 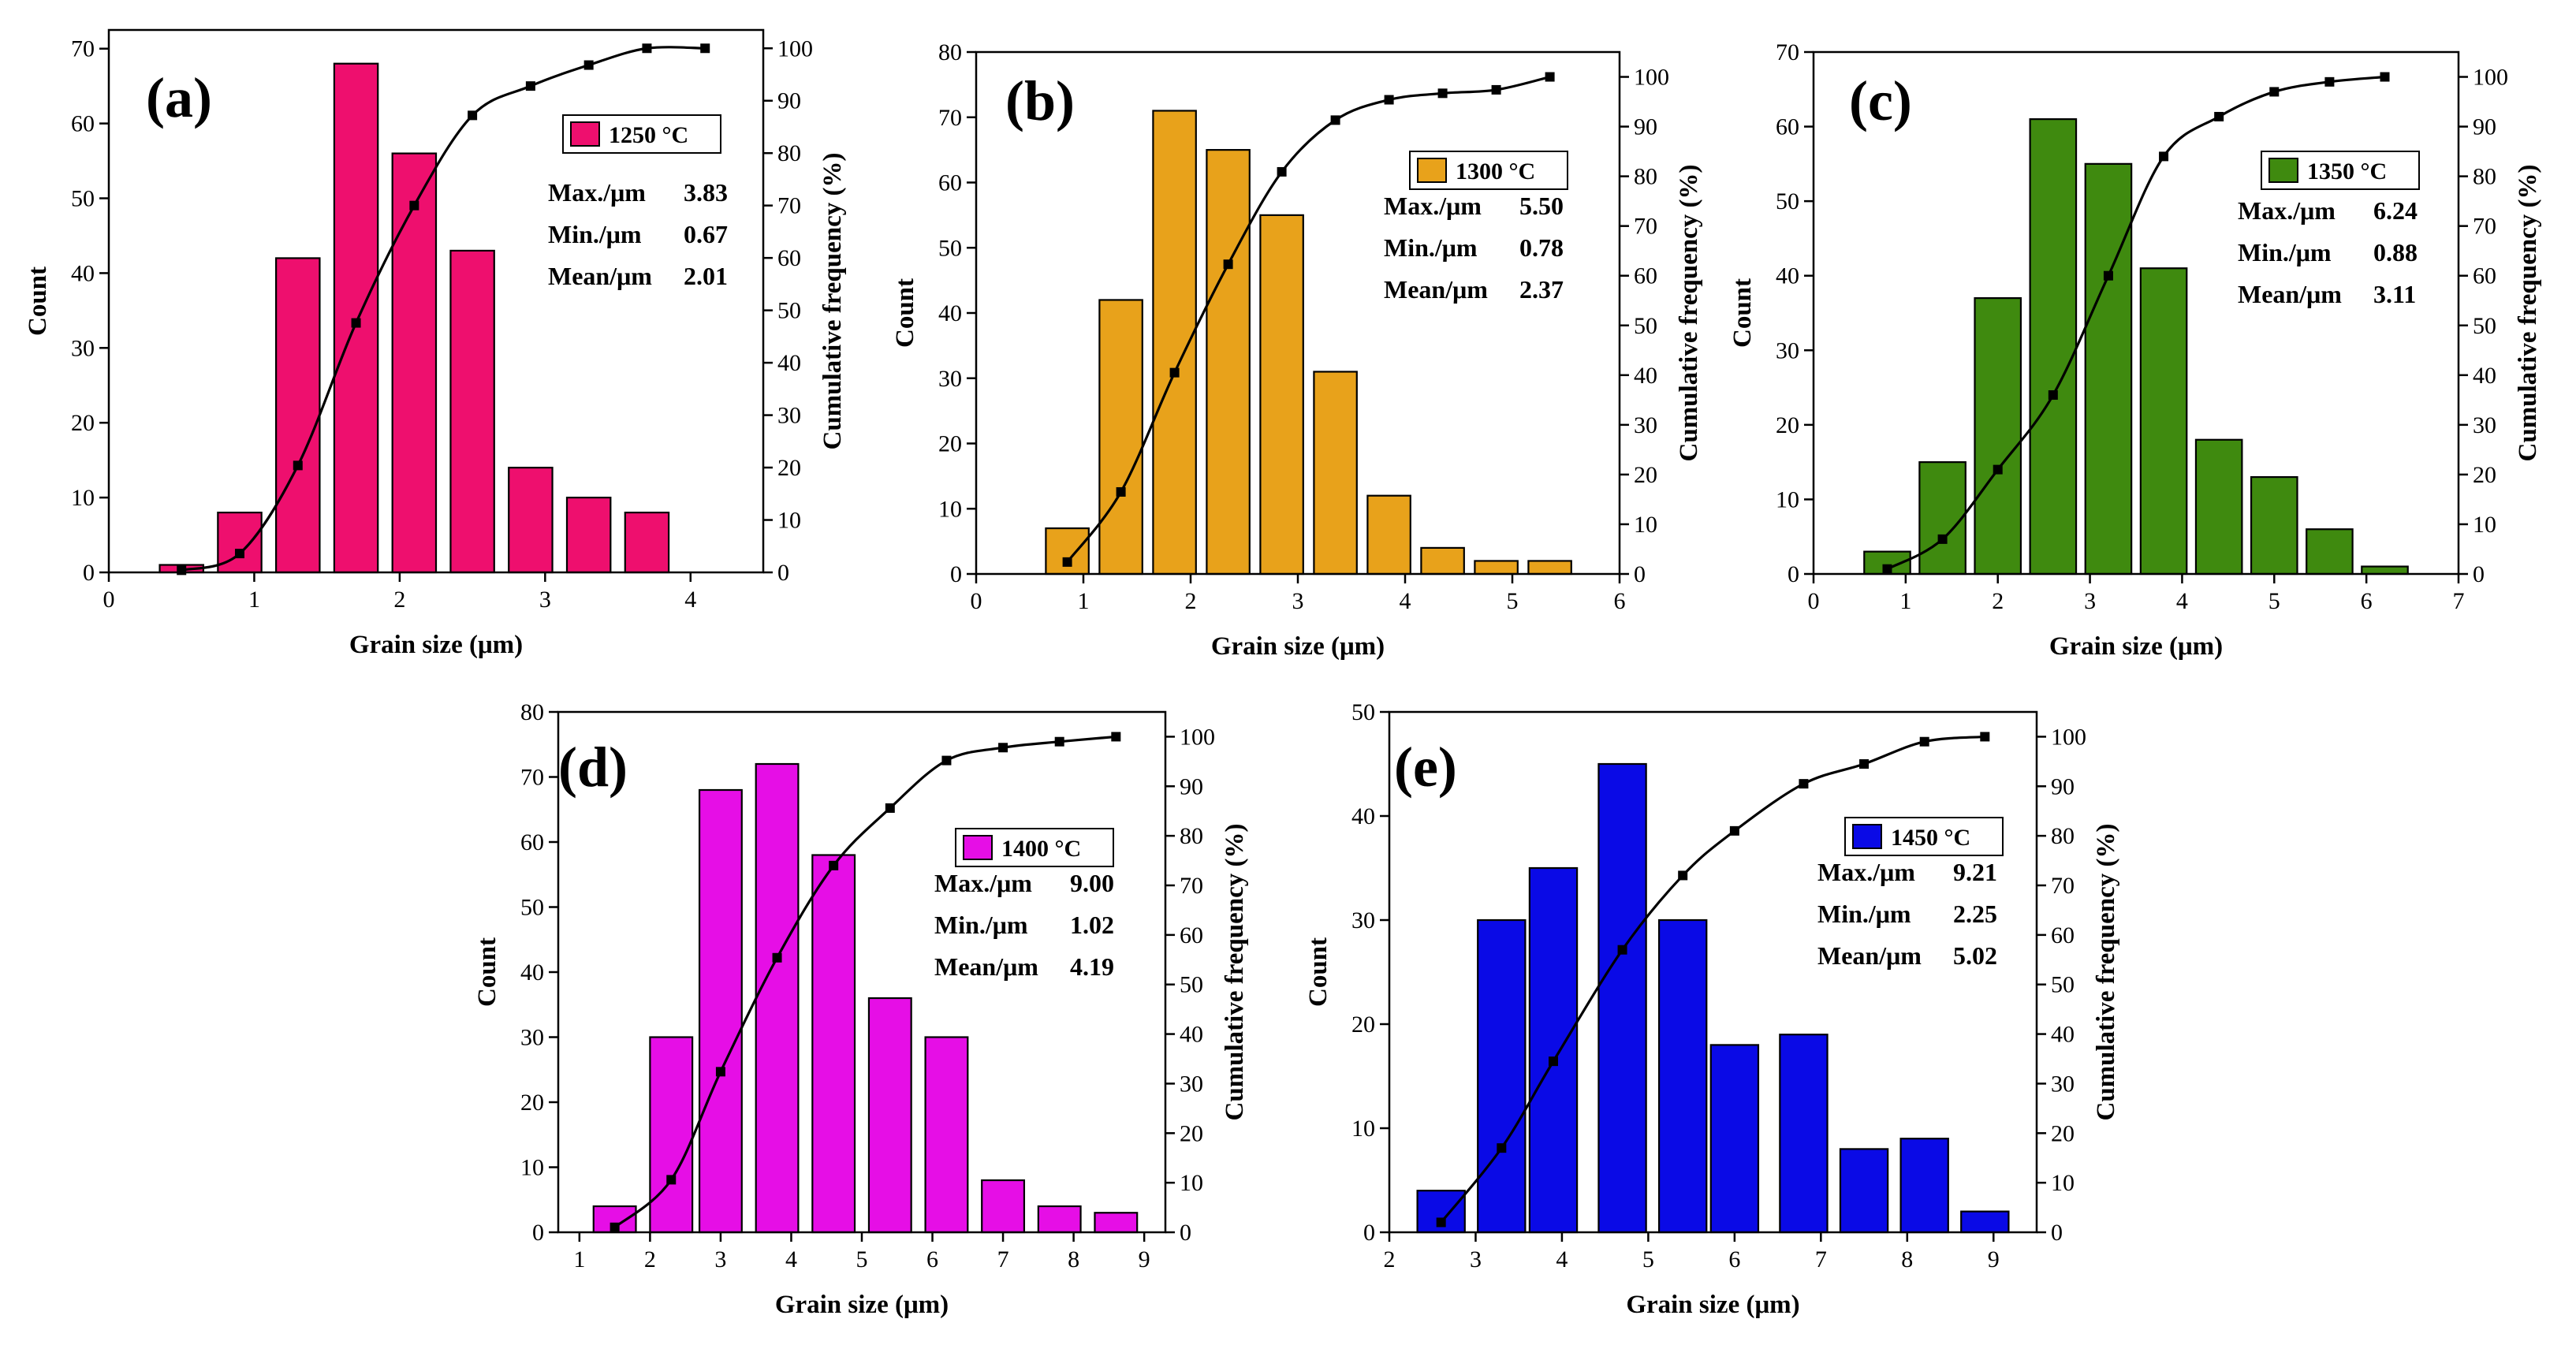 I want to click on x-tick-label: 6, so click(x=1620, y=601).